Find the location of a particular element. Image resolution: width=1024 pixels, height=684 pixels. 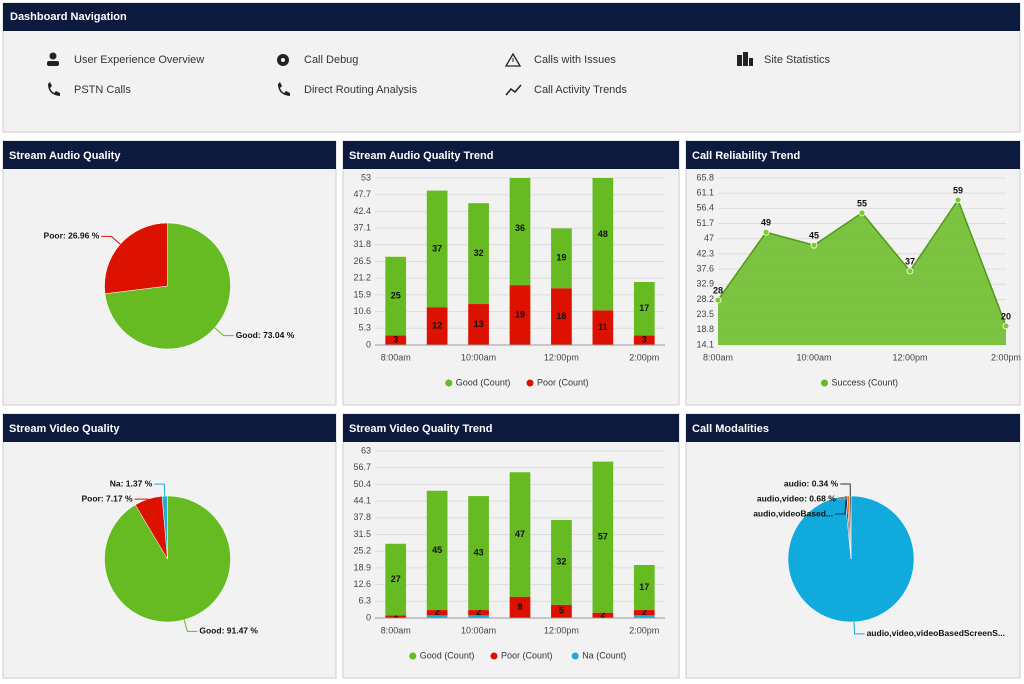

data-label: 18 is located at coordinates (561, 316).